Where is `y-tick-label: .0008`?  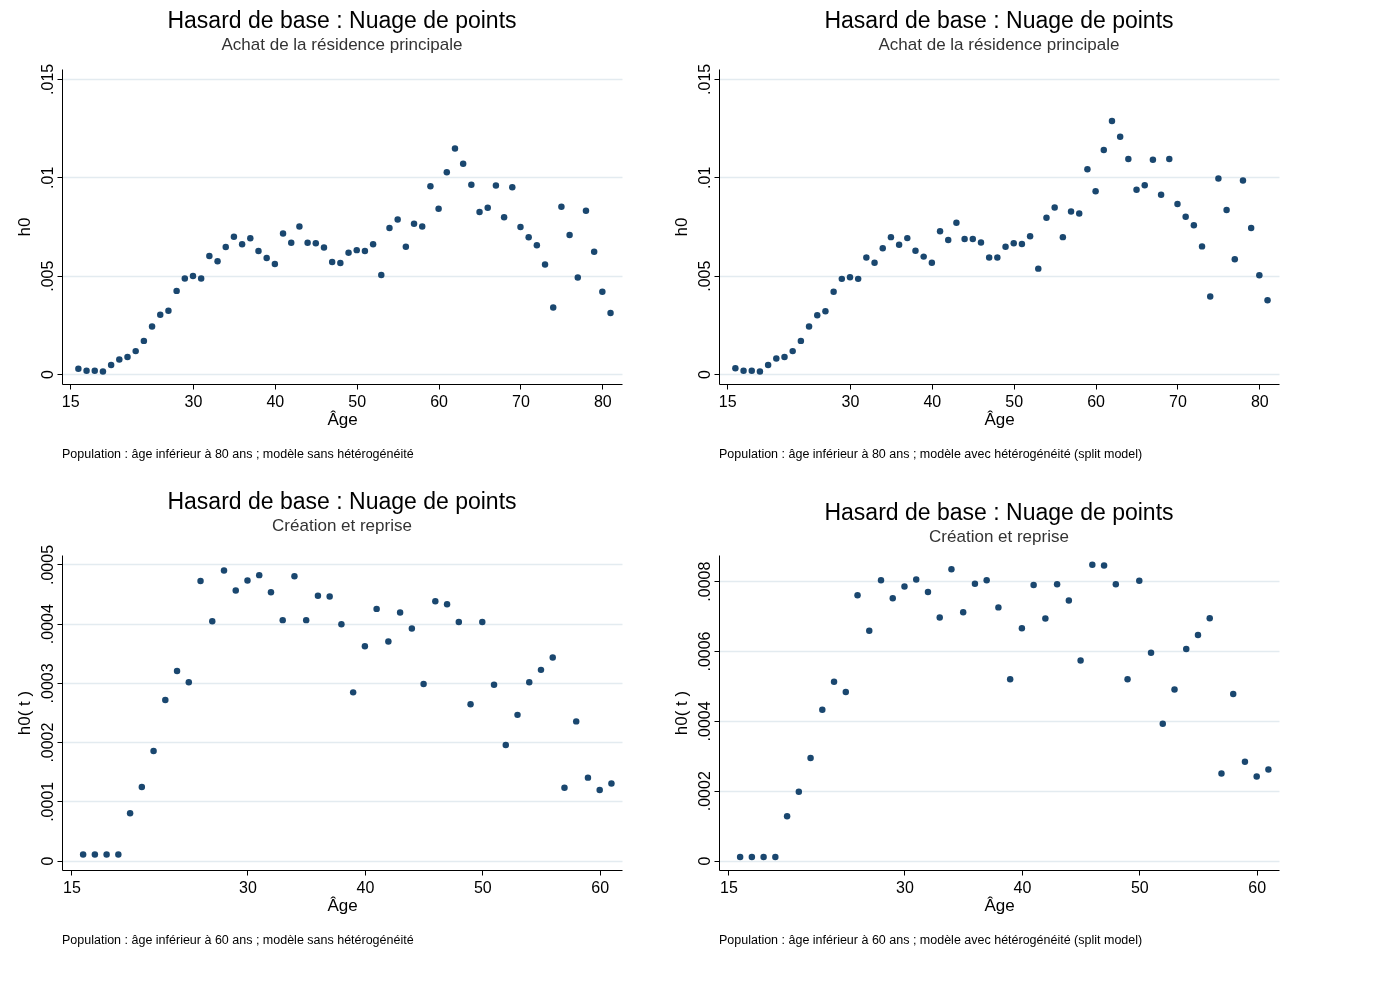
y-tick-label: .0008 is located at coordinates (704, 581).